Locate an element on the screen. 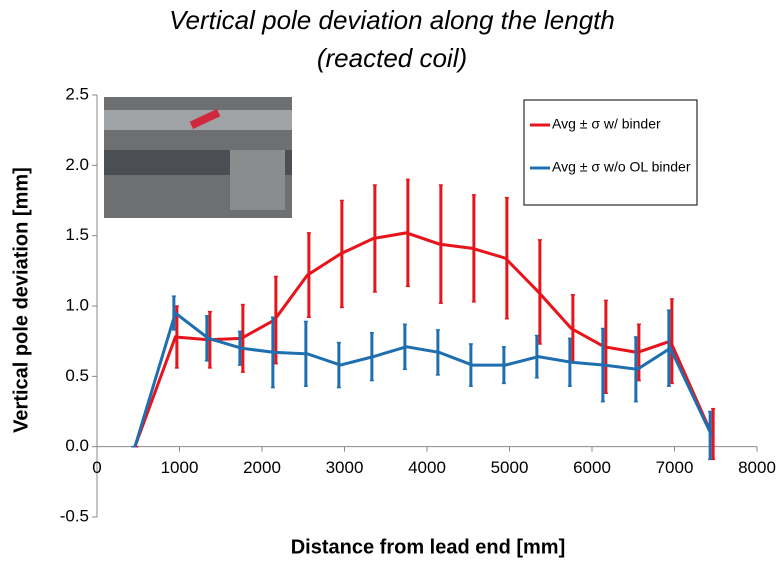 This screenshot has width=781, height=562. y-tick-label: -0.5 is located at coordinates (74, 515).